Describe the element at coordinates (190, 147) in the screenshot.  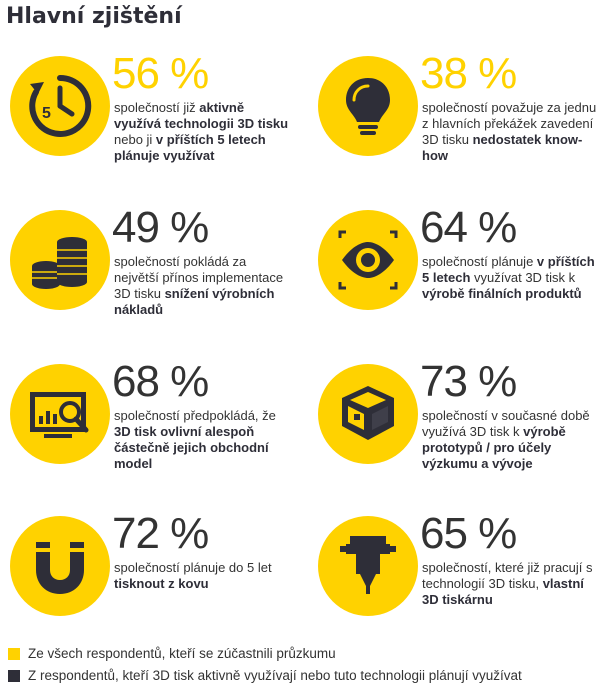
I see `stat-text-bold: v příštích 5 letech plánuje využívat` at that location.